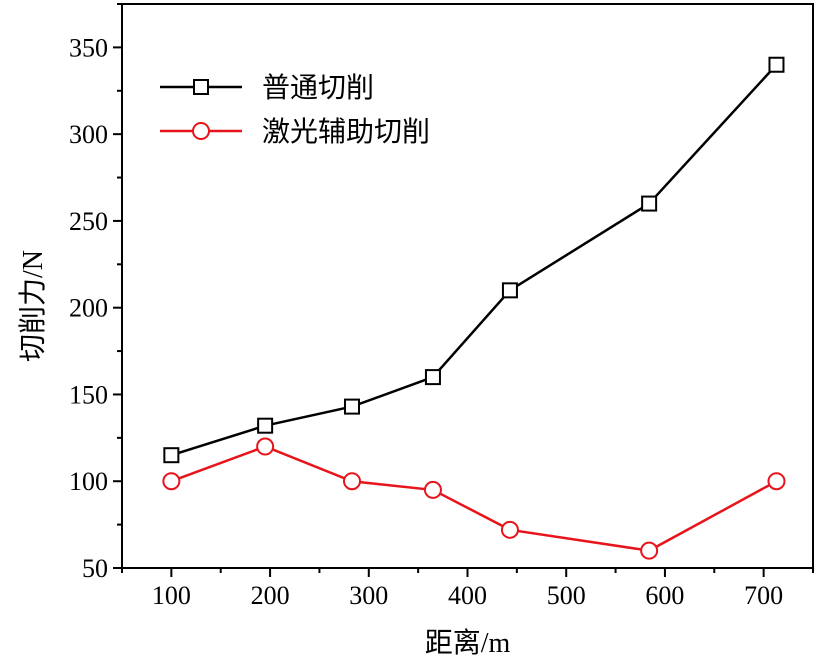  I want to click on x-tick-label: 500, so click(566, 595).